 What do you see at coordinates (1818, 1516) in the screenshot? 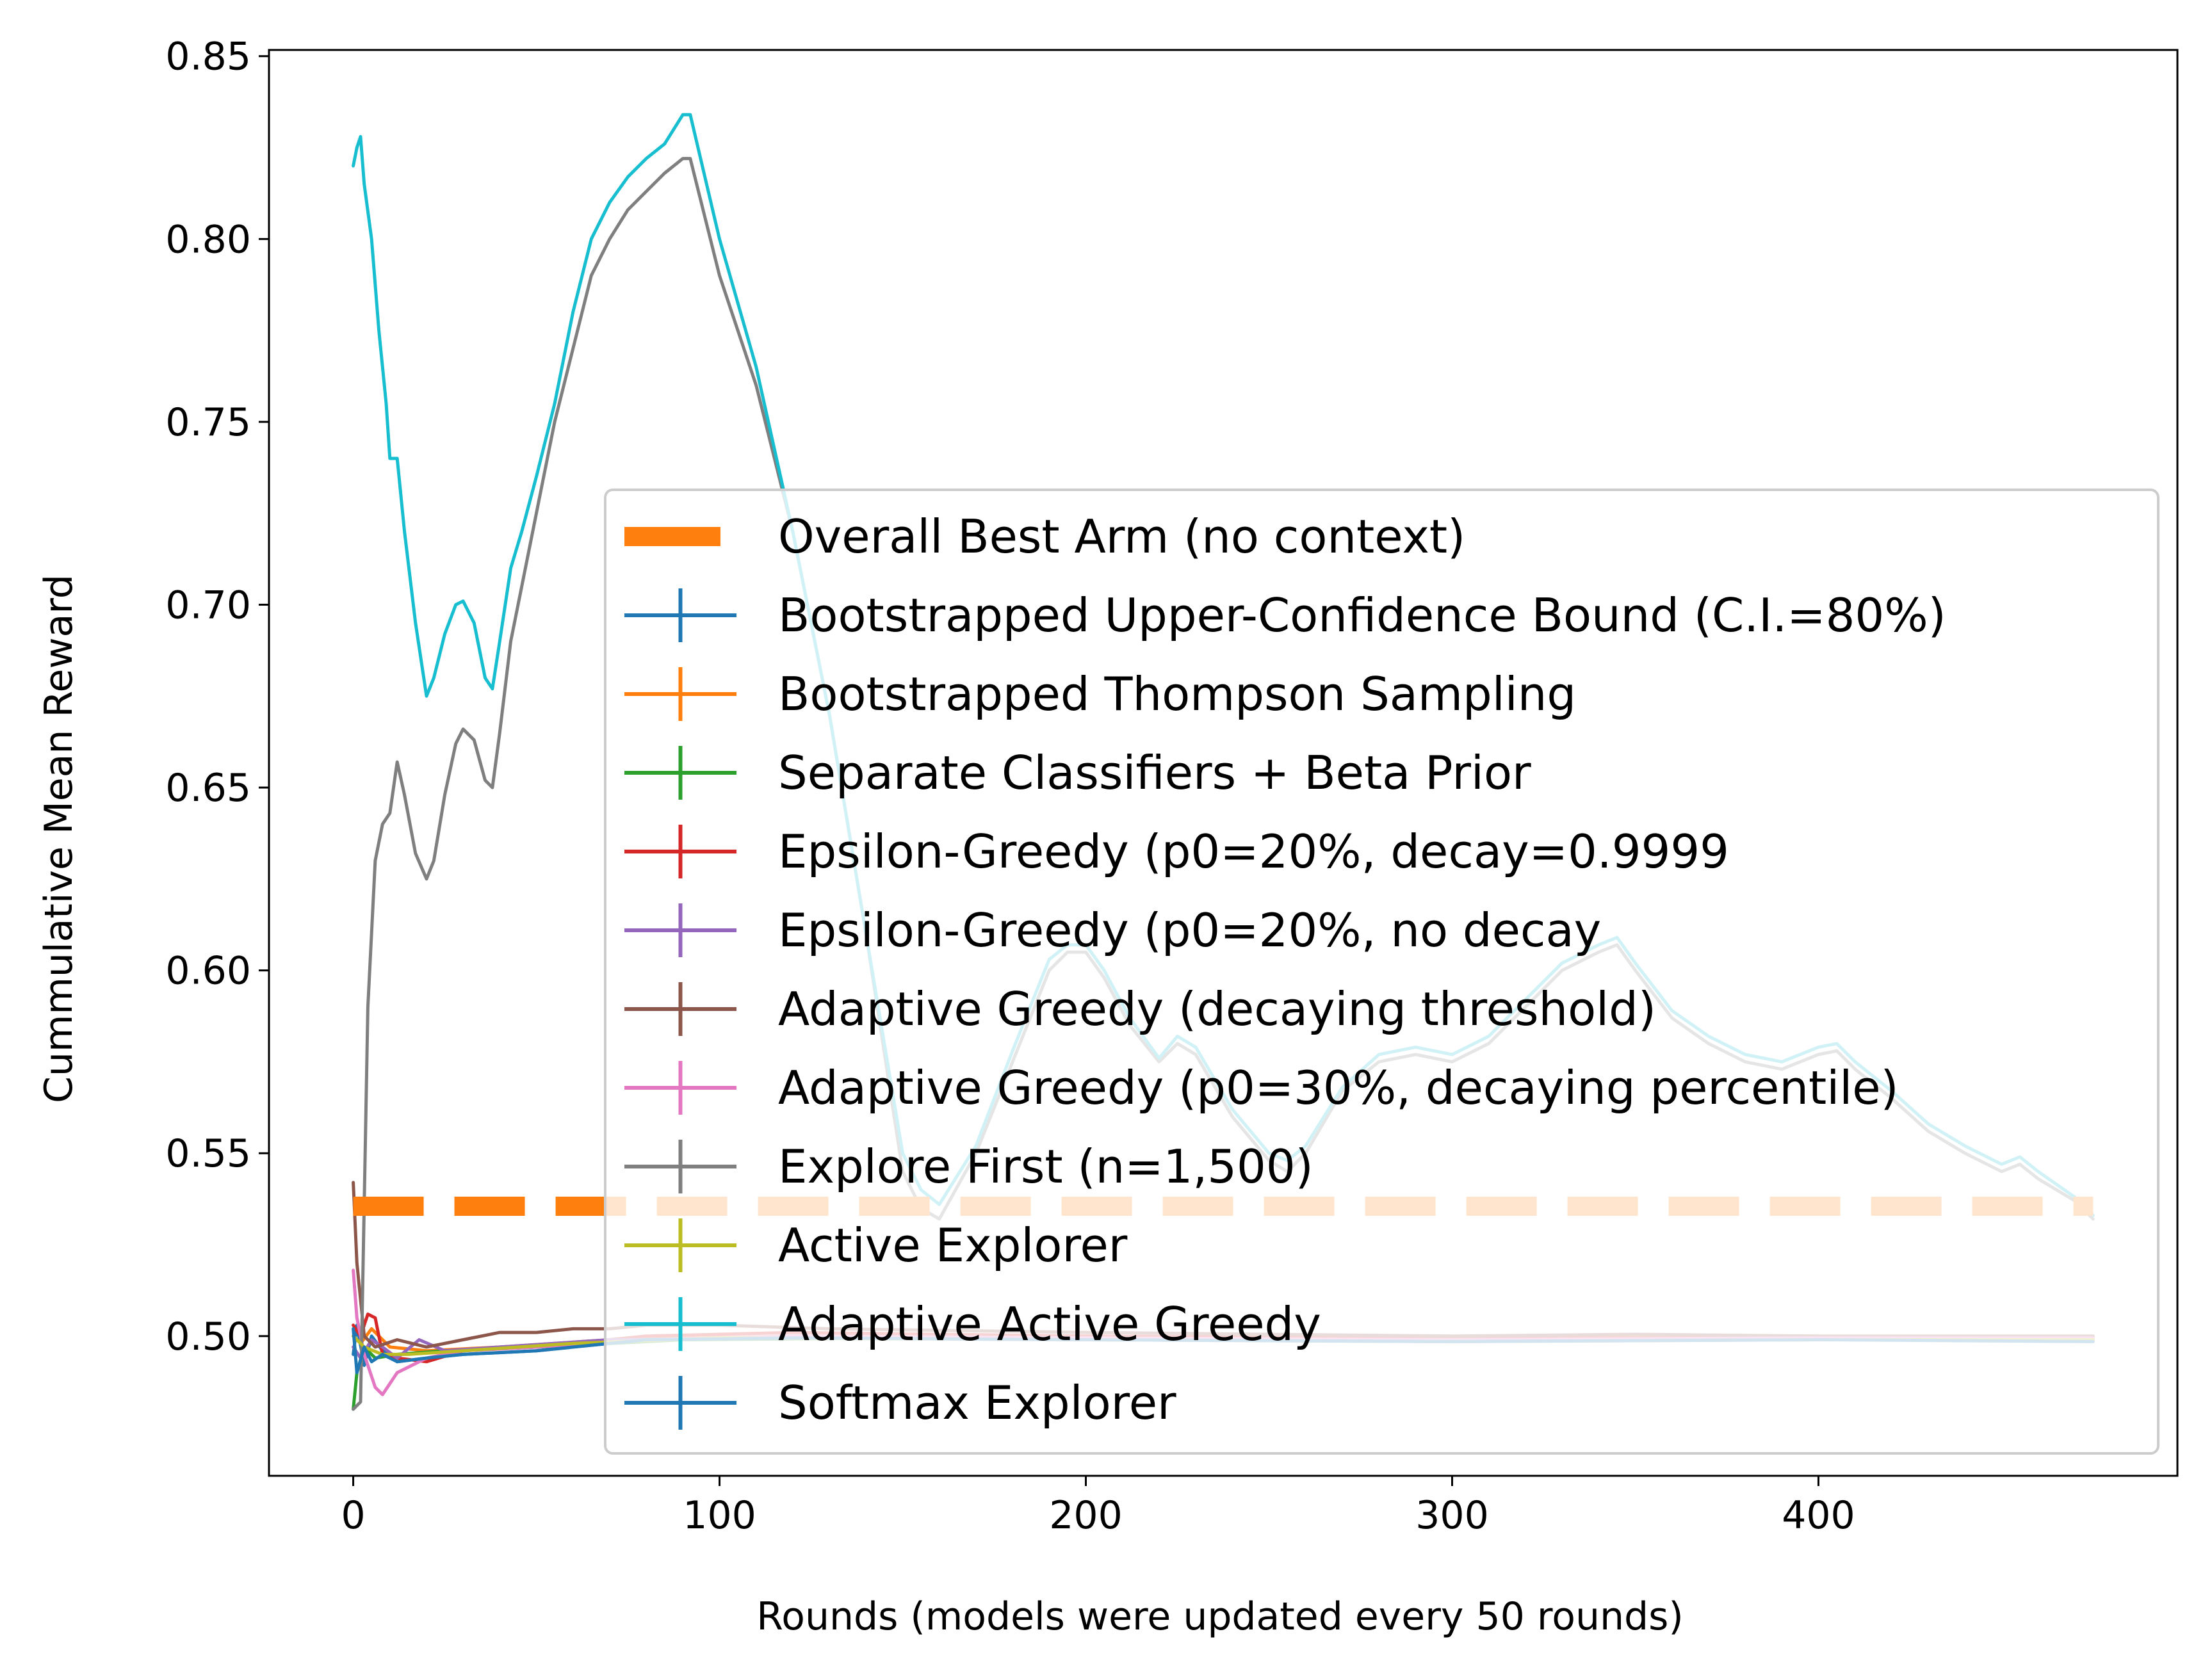
I see `x-tick-label: 400` at bounding box center [1818, 1516].